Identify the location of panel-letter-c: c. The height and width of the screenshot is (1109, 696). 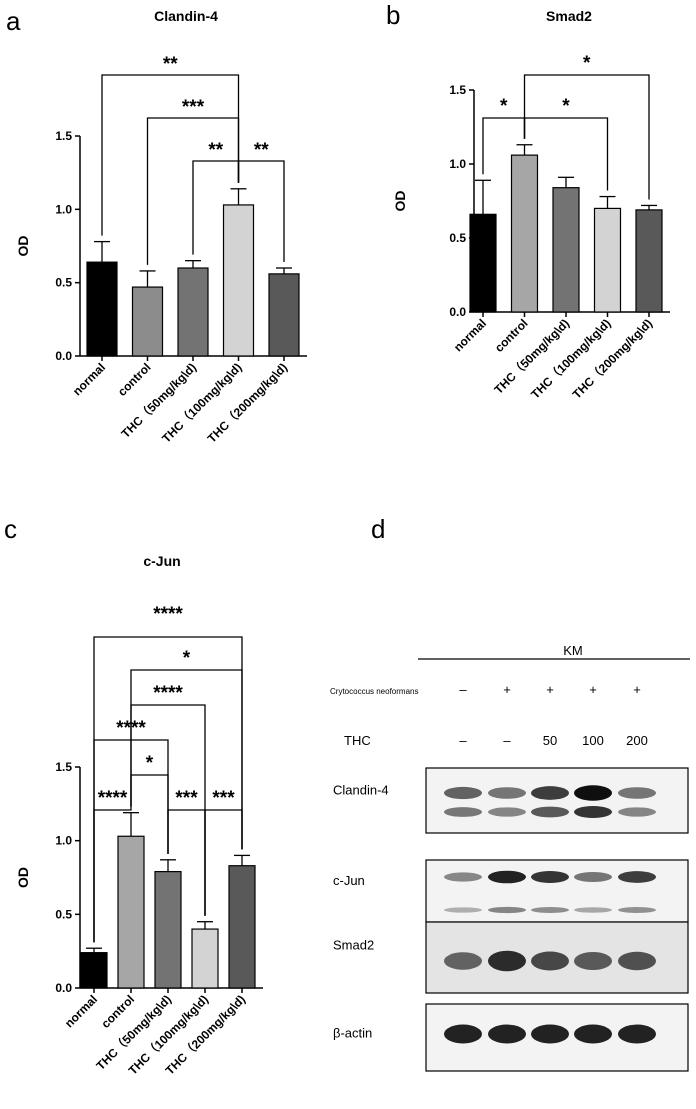
(10, 529).